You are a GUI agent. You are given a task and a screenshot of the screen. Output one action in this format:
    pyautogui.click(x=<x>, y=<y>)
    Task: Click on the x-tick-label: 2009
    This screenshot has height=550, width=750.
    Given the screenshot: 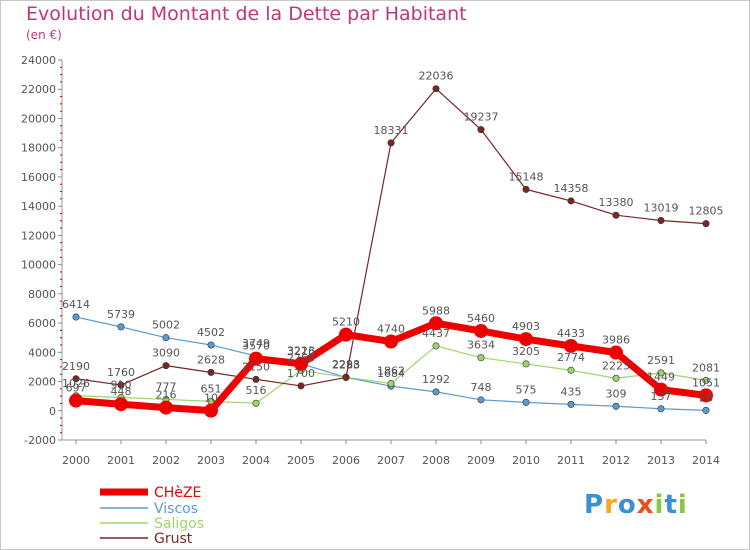 What is the action you would take?
    pyautogui.click(x=481, y=460)
    